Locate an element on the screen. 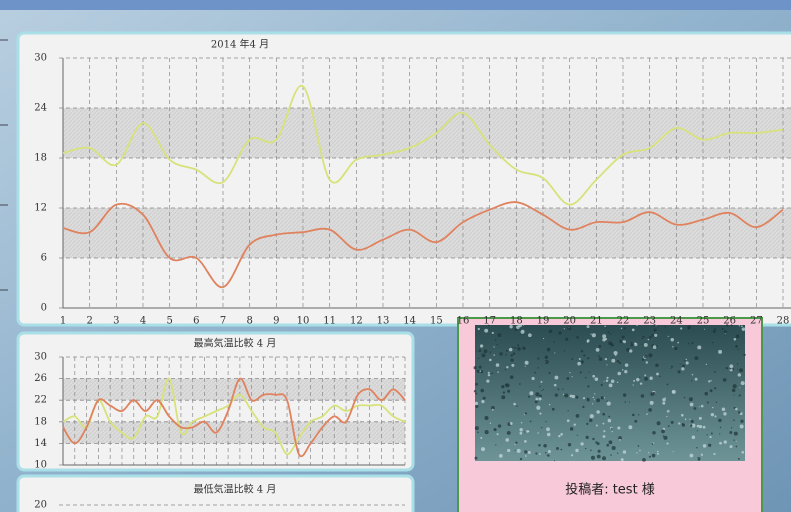 This screenshot has width=791, height=512. chart: 最低気温比較 4 月 20 is located at coordinates (219, 497).